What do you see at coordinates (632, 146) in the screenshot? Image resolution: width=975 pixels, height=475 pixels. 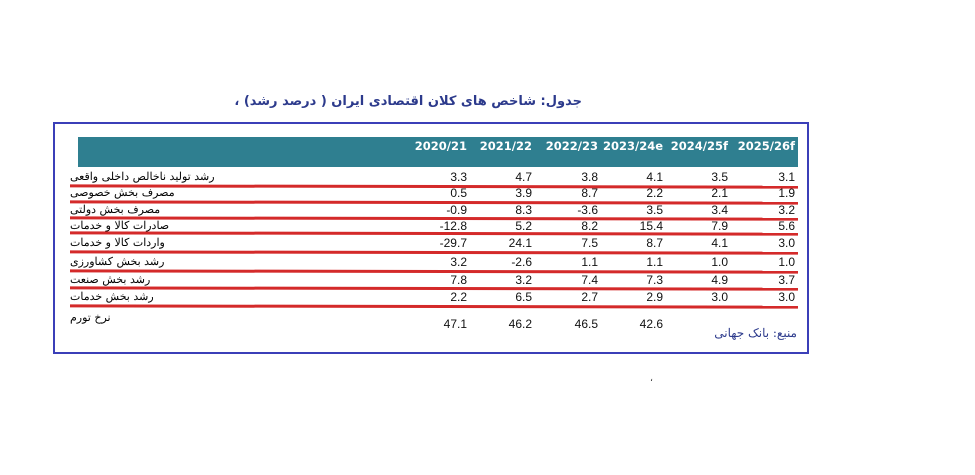 I see `column-header: 2023/24e` at bounding box center [632, 146].